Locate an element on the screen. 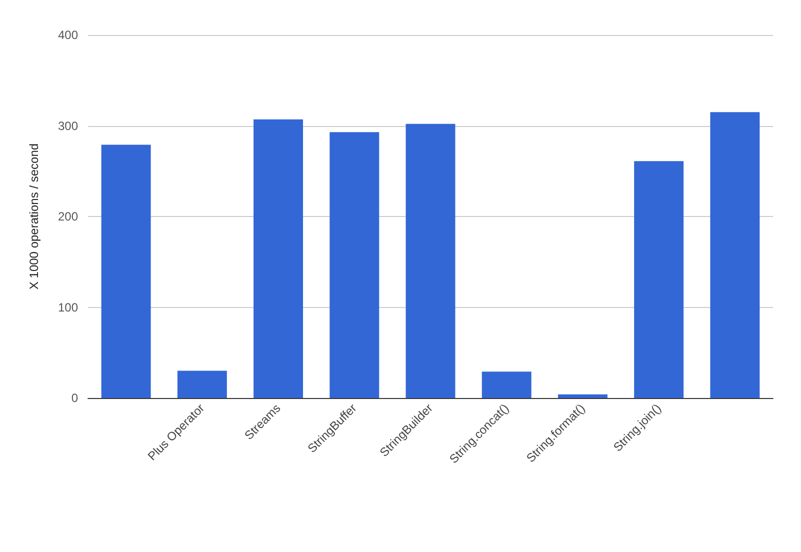 Image resolution: width=801 pixels, height=552 pixels. y-tick-label: 200 is located at coordinates (68, 217).